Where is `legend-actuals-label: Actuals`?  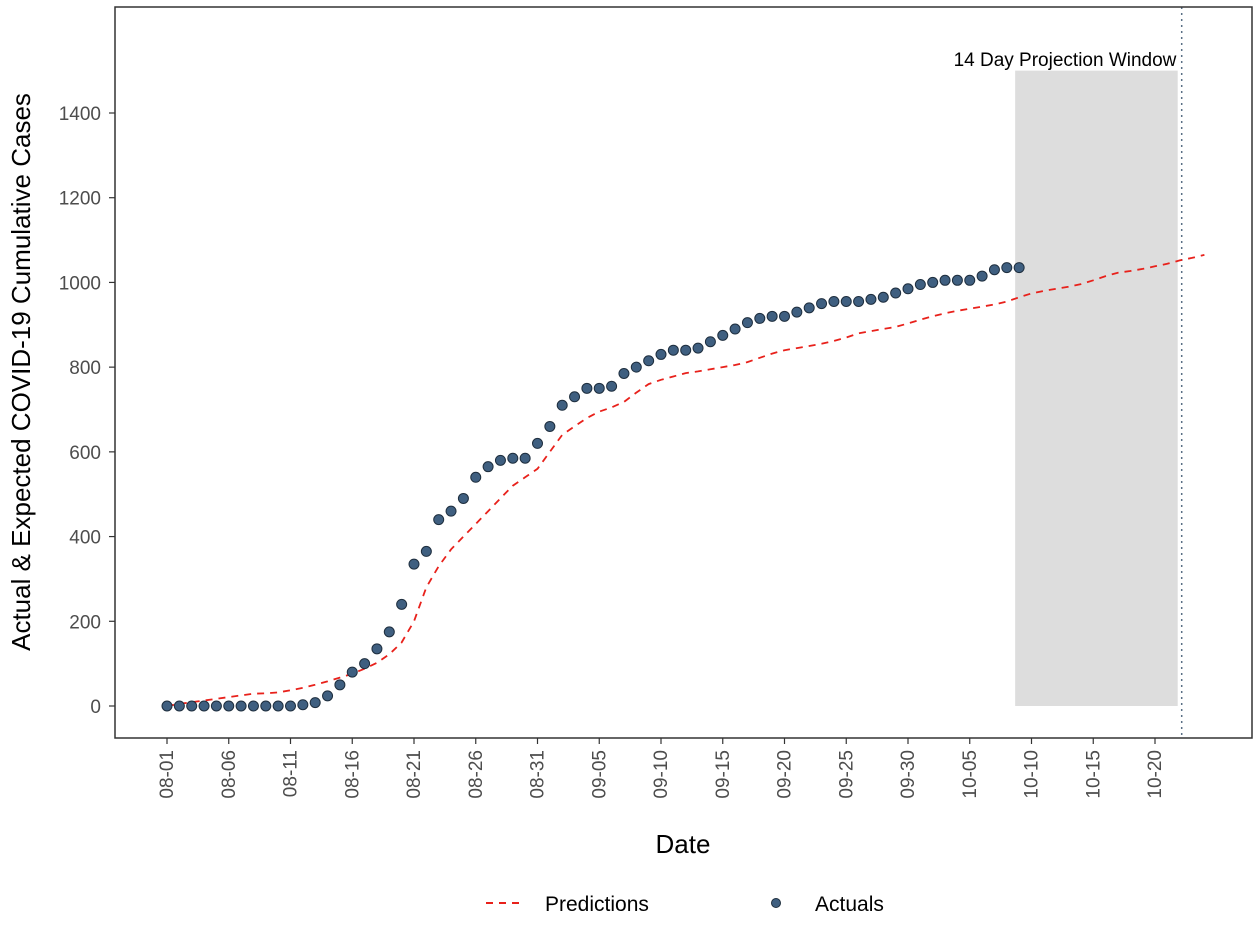
legend-actuals-label: Actuals is located at coordinates (849, 904).